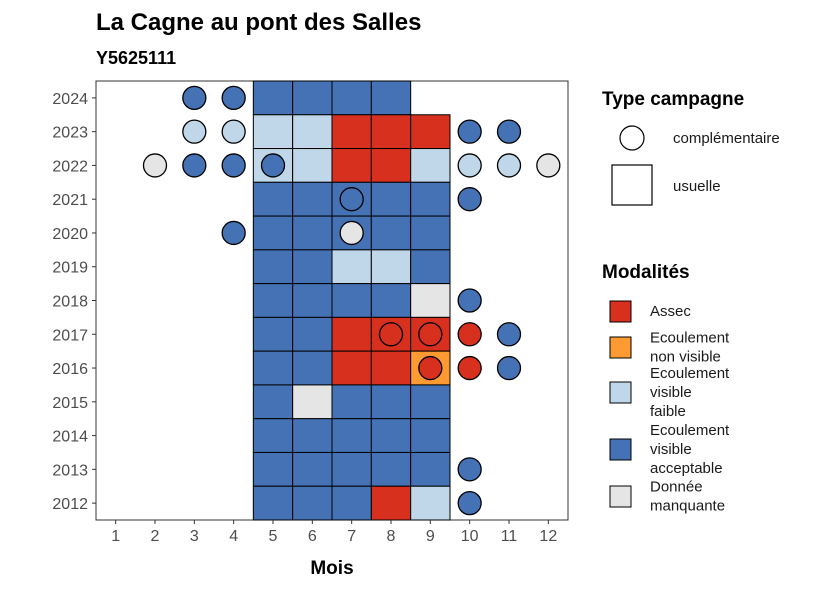 The image size is (826, 590). I want to click on y-tick-label: 2024, so click(70, 99).